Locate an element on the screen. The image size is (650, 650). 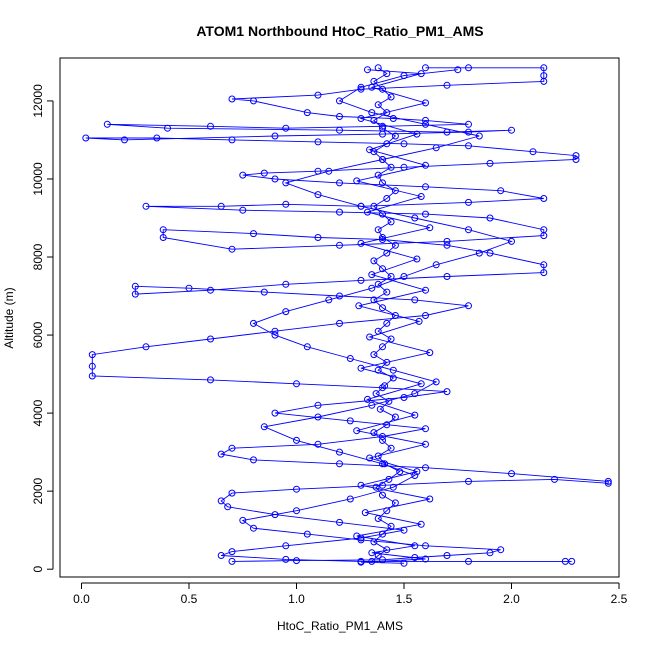
y-tick-label: 8000 is located at coordinates (38, 256).